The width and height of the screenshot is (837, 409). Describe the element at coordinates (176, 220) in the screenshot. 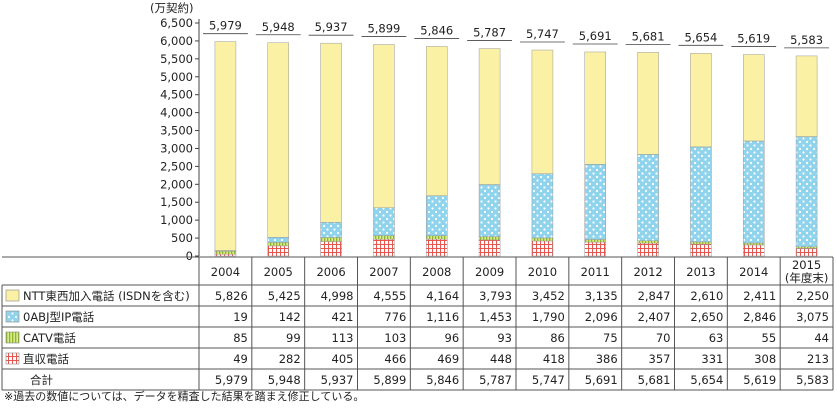

I see `y-tick-label: 1,000` at that location.